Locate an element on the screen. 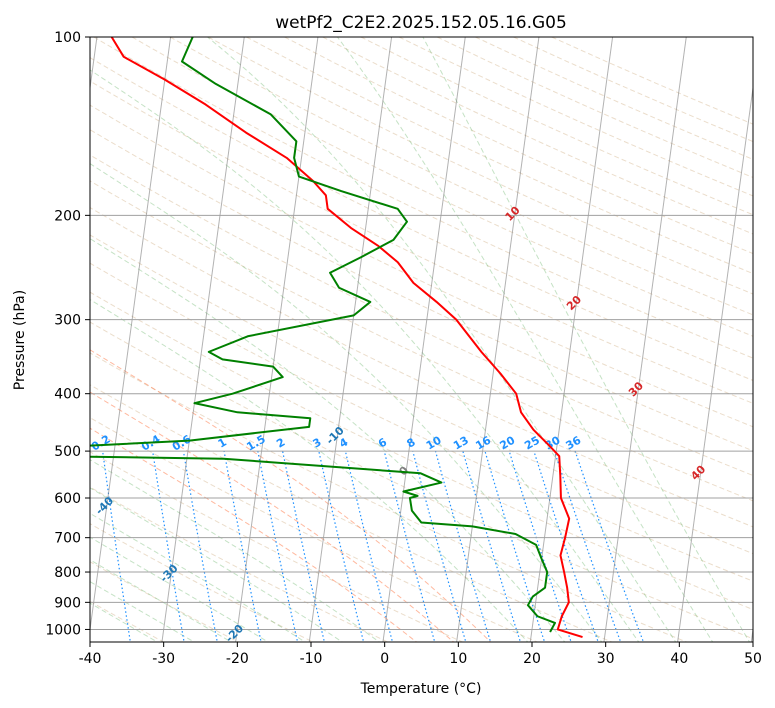  y-tick-label: 1000 is located at coordinates (63, 630).